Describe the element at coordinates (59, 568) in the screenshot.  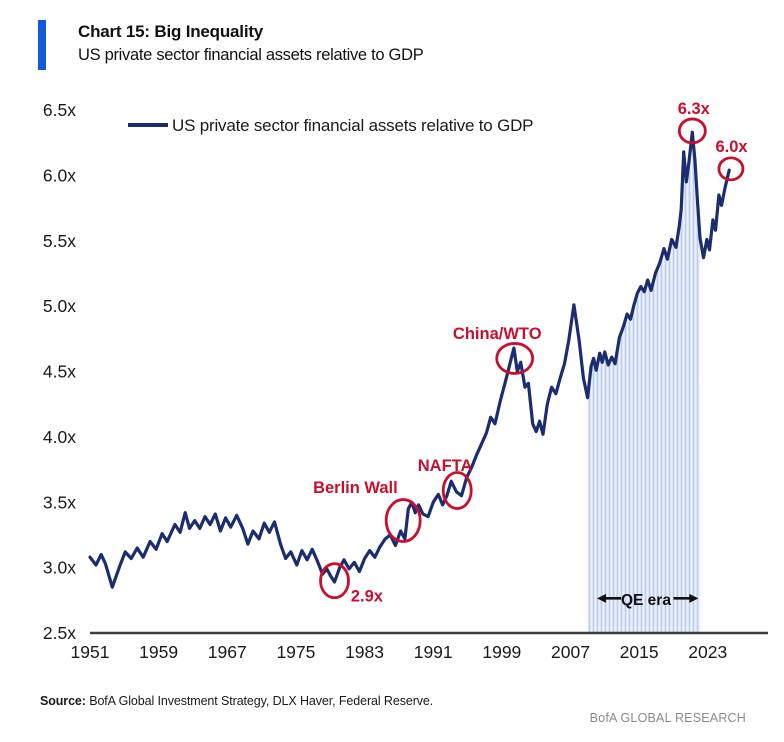
I see `y-tick-label: 3.0x` at that location.